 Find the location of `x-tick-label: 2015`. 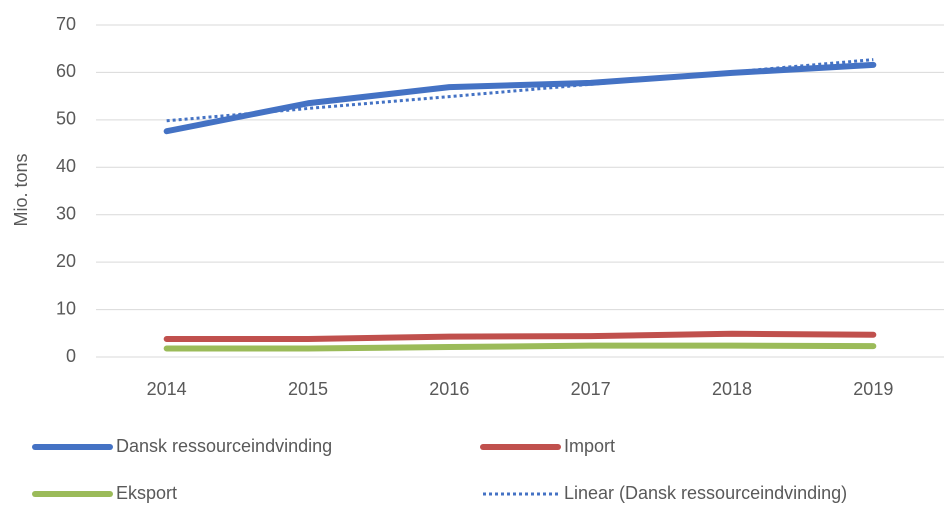

x-tick-label: 2015 is located at coordinates (308, 389).